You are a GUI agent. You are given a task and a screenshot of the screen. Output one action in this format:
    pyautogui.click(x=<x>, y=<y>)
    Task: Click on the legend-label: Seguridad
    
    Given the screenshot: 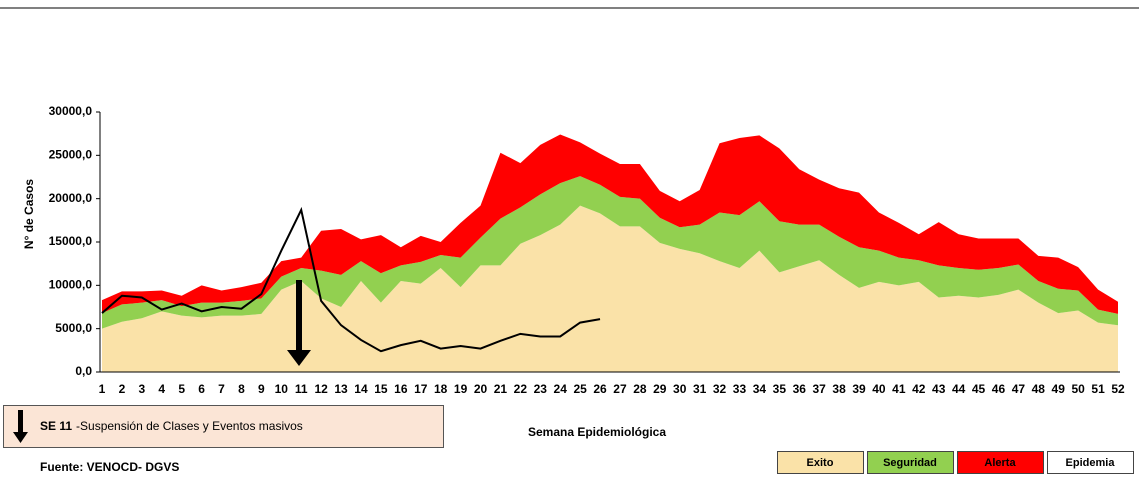 What is the action you would take?
    pyautogui.click(x=910, y=463)
    